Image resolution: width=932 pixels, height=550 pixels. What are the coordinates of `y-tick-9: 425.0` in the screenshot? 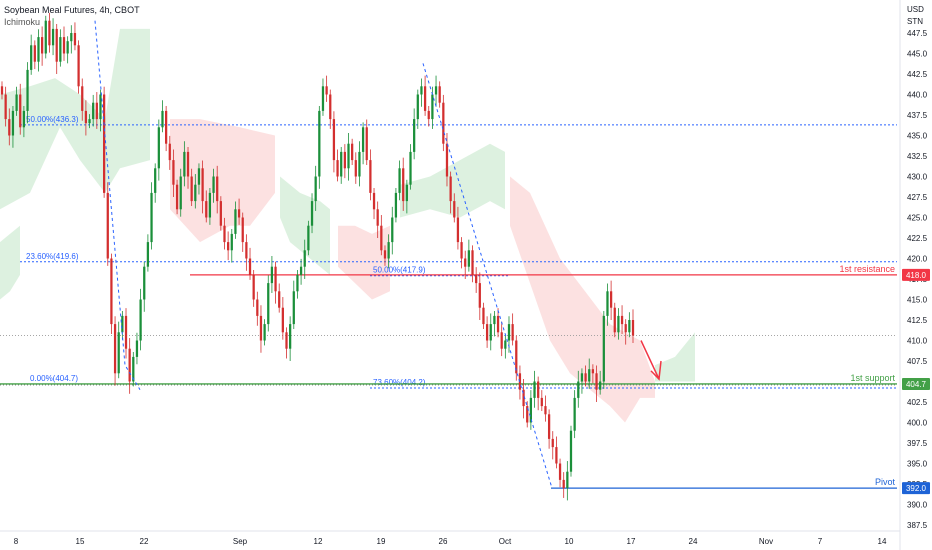 It's located at (917, 218).